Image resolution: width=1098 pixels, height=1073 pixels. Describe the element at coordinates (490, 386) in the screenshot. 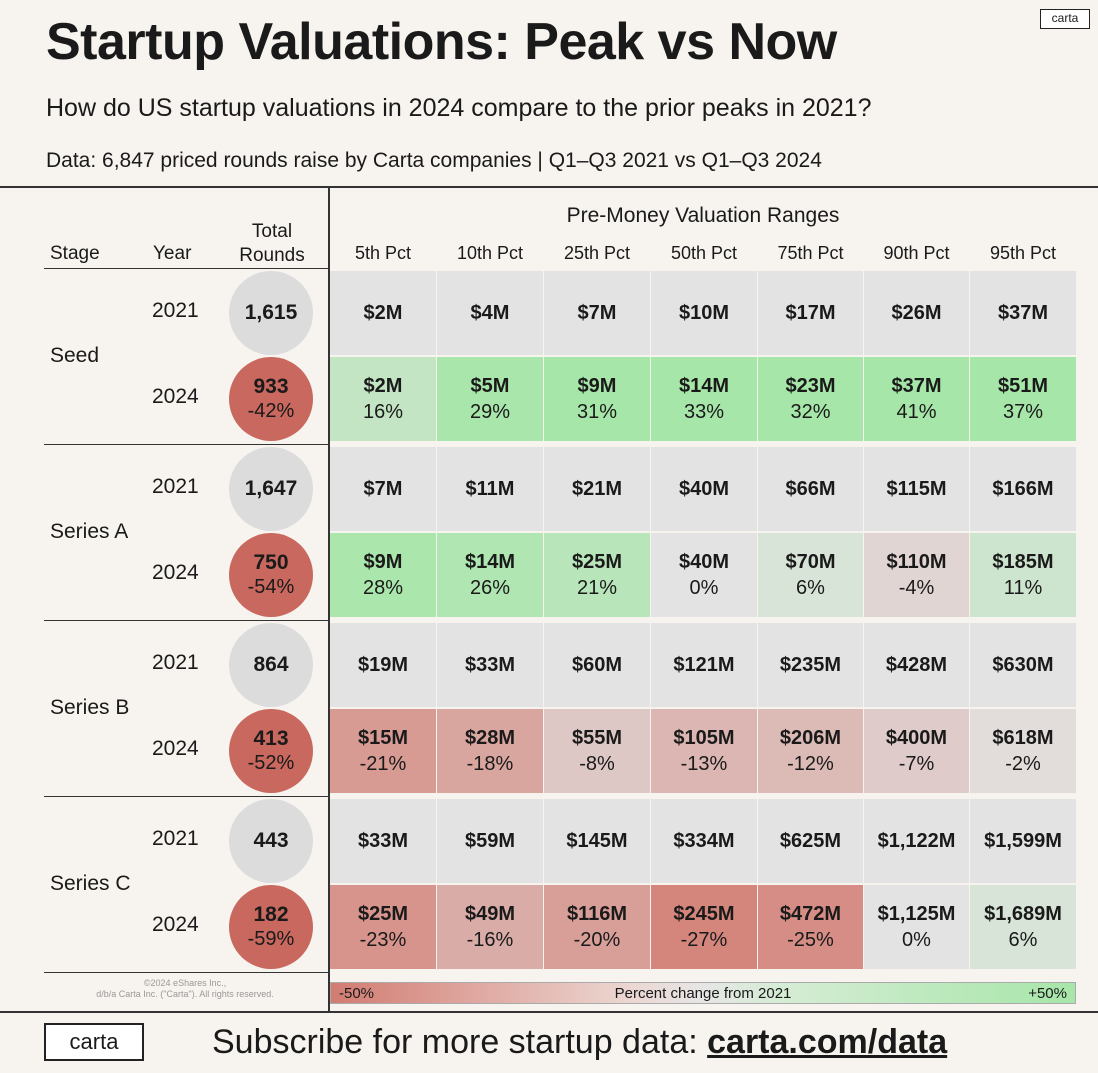

I see `valuation-value: $5M` at that location.